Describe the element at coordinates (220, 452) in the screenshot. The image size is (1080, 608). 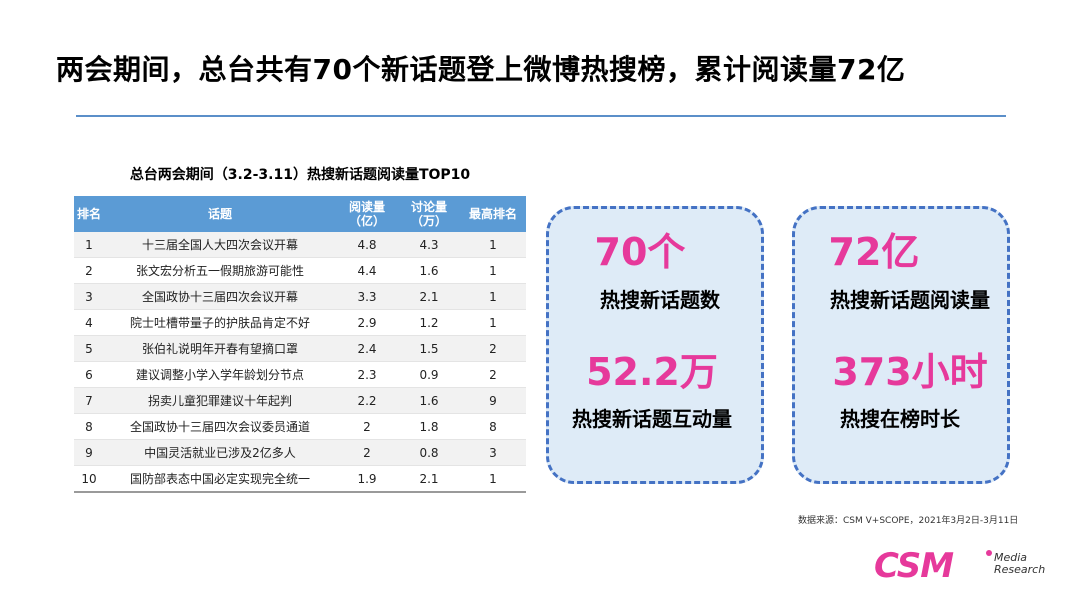
I see `cell-topic: 中国灵活就业已涉及2亿多人` at that location.